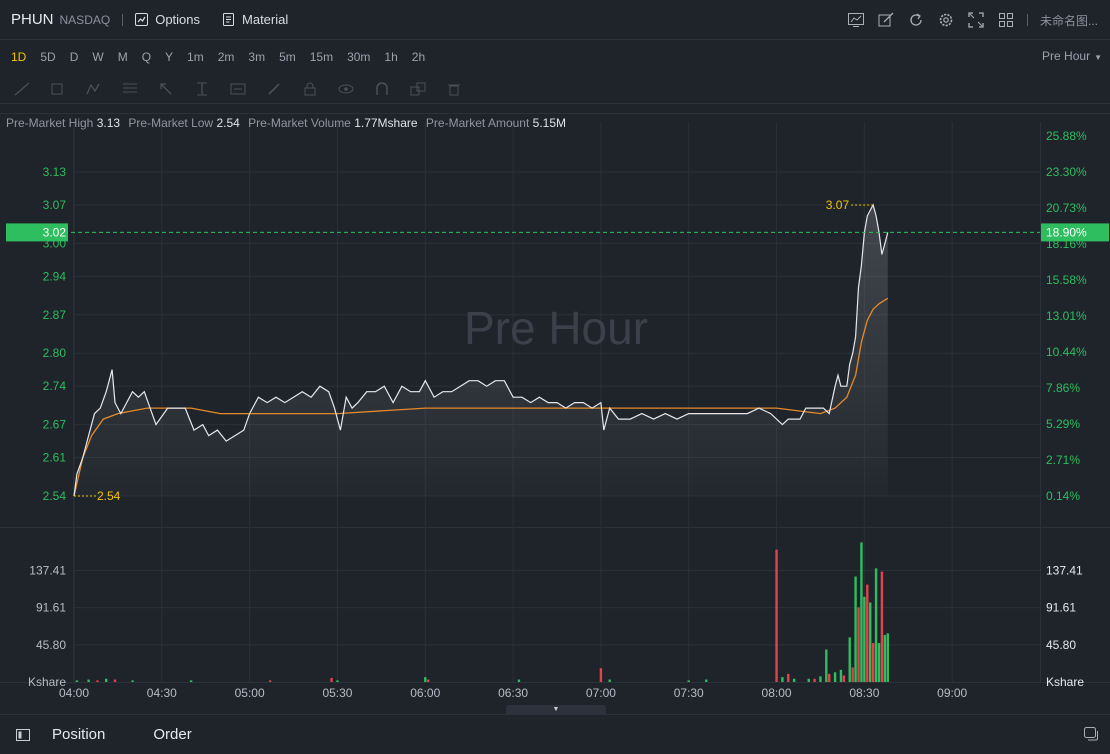 Image resolution: width=1110 pixels, height=754 pixels. I want to click on symbol-name: PHUN, so click(32, 19).